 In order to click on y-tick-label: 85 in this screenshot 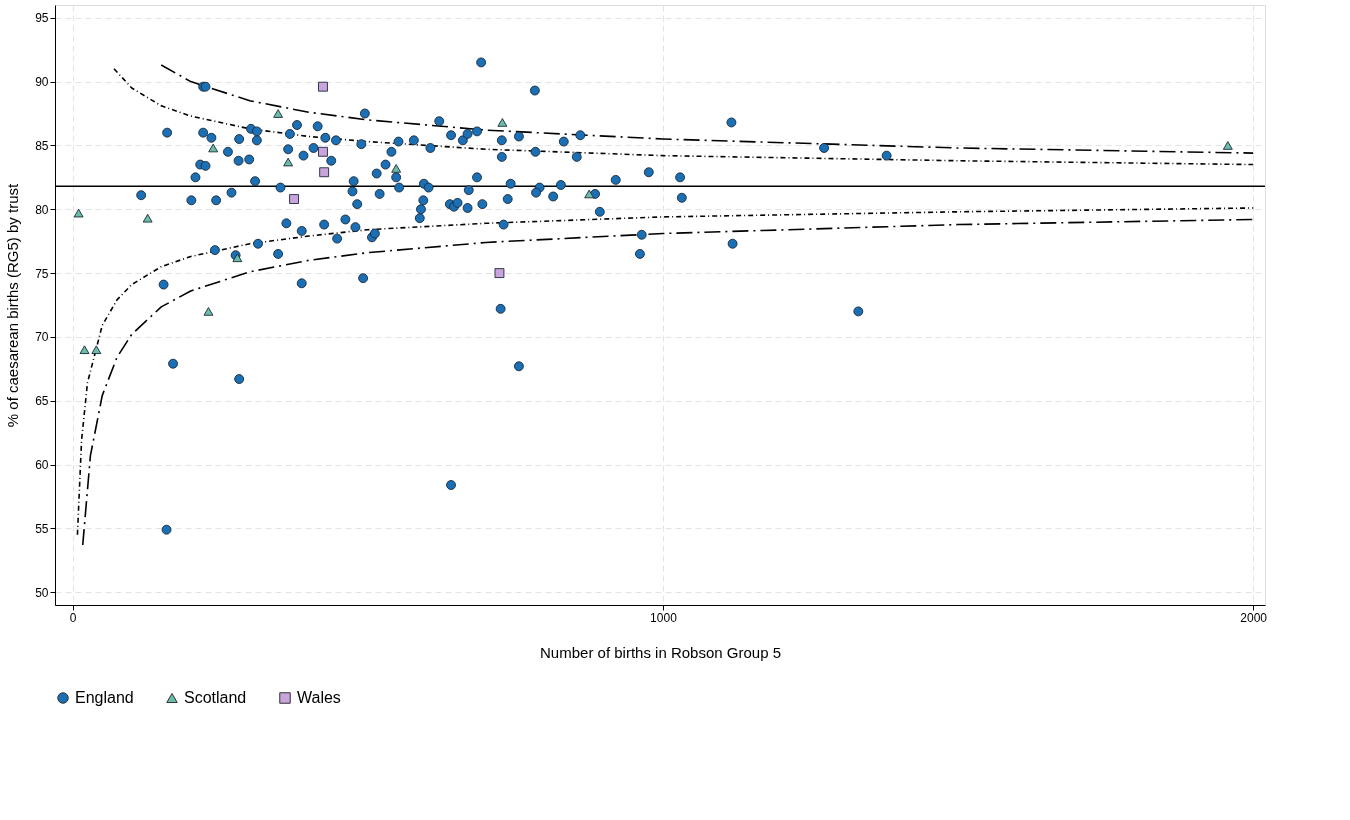, I will do `click(42, 145)`.